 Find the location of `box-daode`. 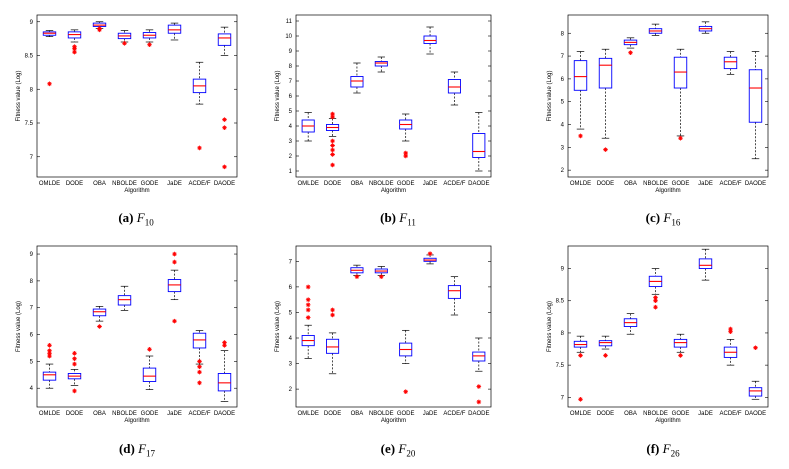

box-daode is located at coordinates (755, 372).